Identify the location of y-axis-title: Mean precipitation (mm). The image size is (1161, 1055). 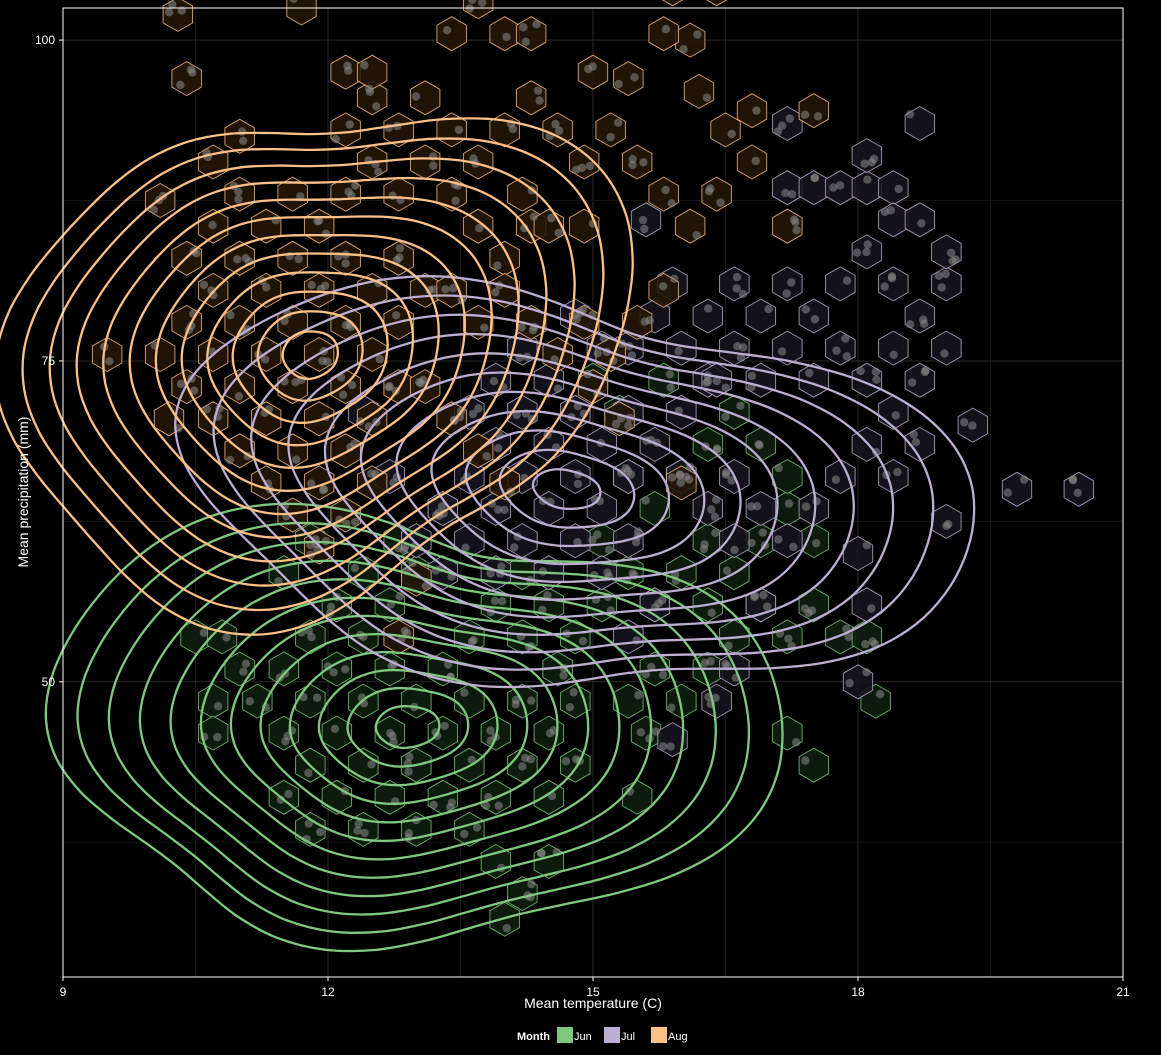
(23, 492).